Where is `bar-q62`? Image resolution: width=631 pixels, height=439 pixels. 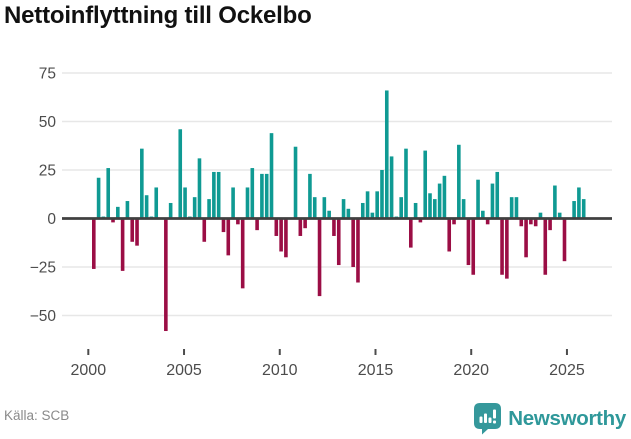 bar-q62 is located at coordinates (391, 187).